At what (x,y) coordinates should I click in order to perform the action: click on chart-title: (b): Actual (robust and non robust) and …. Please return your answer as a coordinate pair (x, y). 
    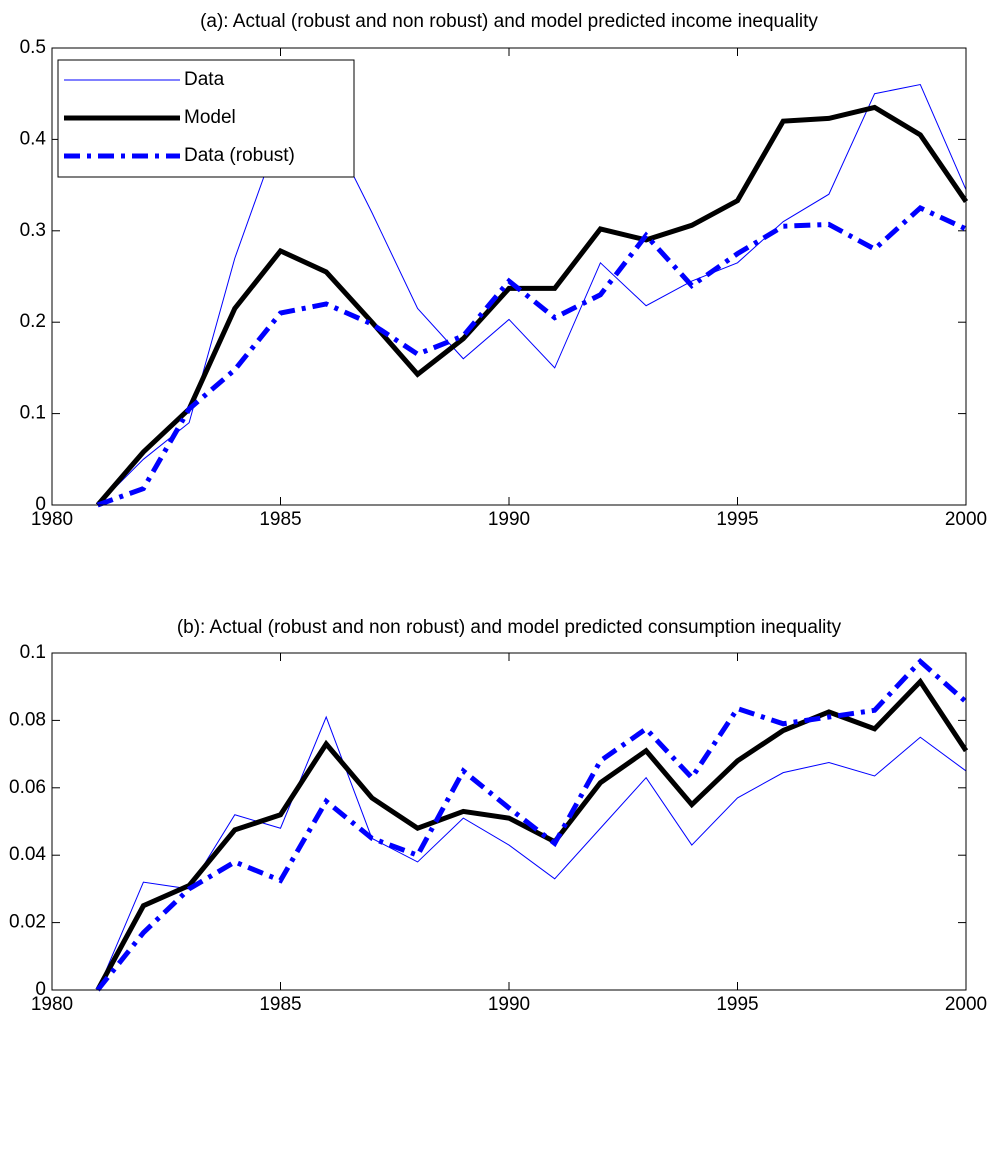
    Looking at the image, I should click on (509, 627).